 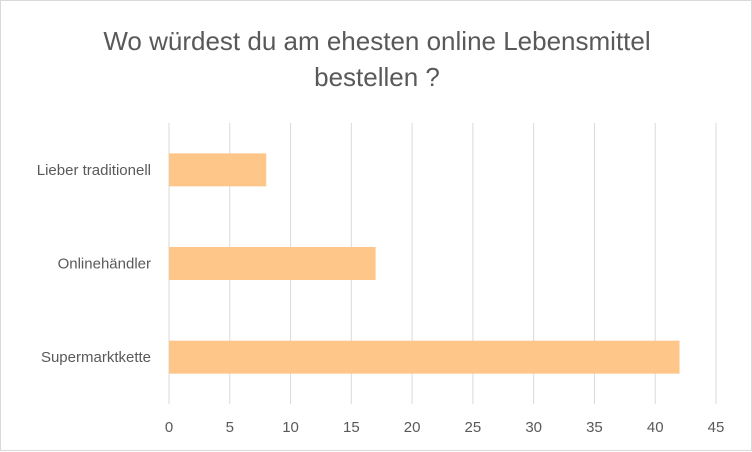 What do you see at coordinates (533, 427) in the screenshot?
I see `x-tick-label: 30` at bounding box center [533, 427].